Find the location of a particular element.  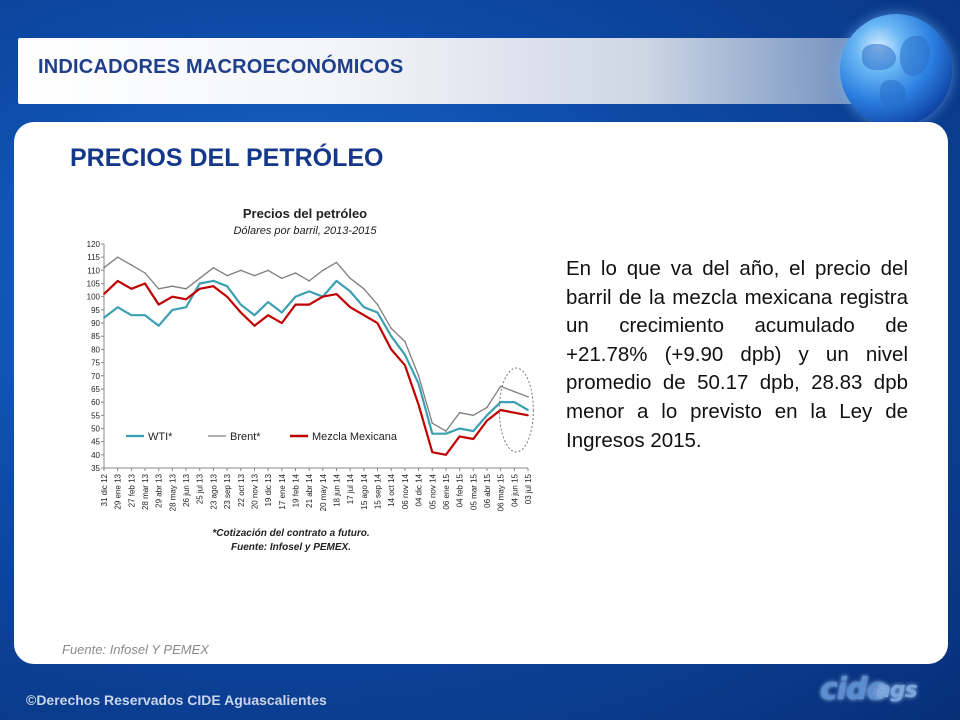

footer-copyright: ©Derechos Reservados CIDE Aguascalientes is located at coordinates (176, 700).